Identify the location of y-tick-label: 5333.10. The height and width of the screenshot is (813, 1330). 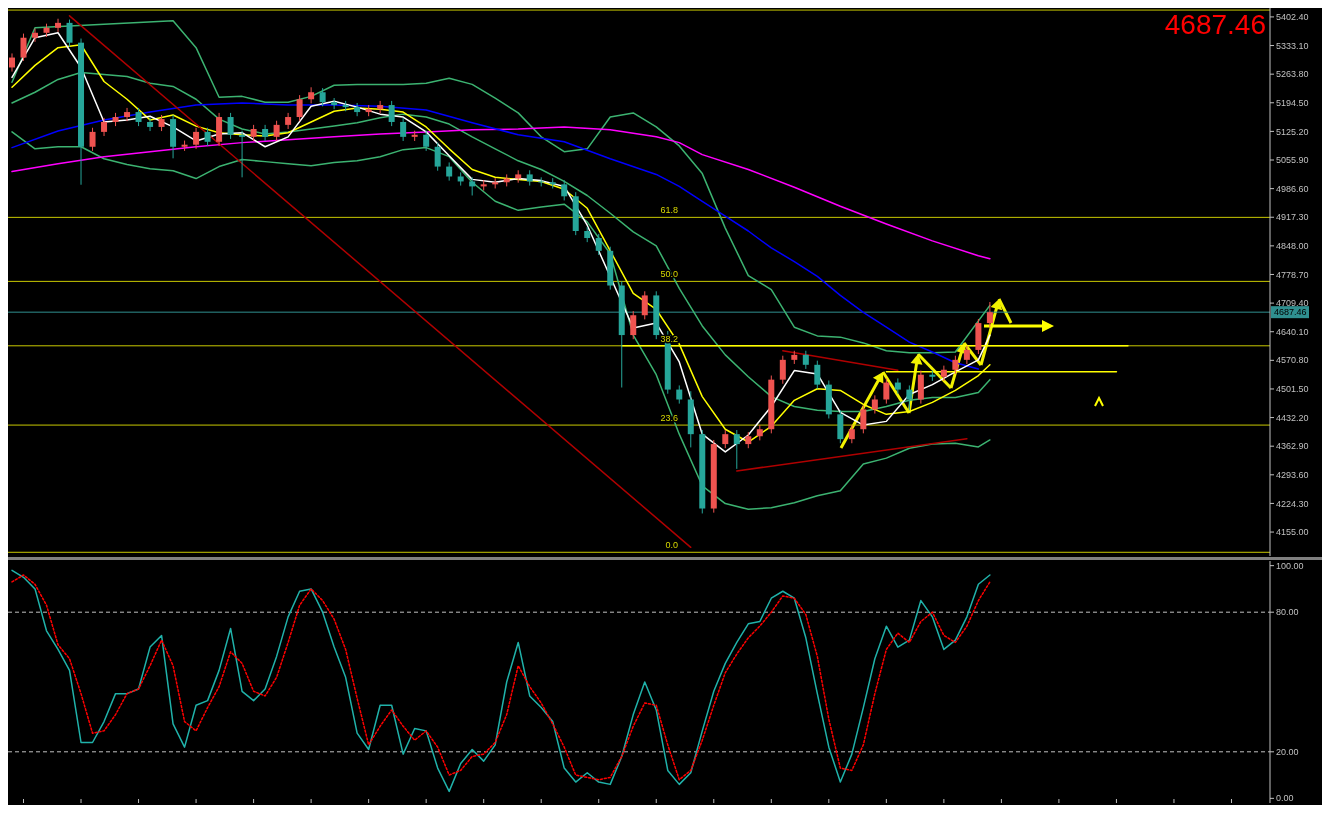
(1292, 45).